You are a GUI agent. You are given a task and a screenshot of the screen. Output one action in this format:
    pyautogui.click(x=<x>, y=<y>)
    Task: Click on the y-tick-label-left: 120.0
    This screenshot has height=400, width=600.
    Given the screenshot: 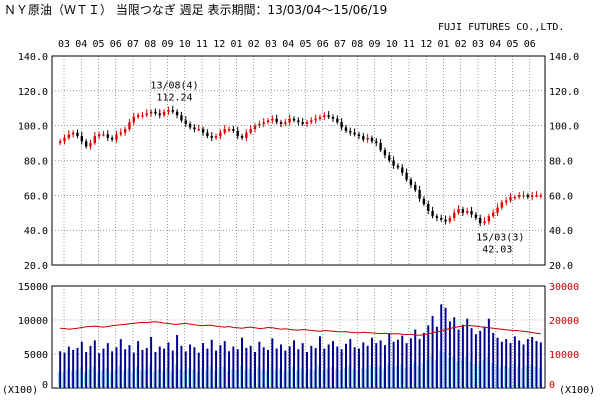 What is the action you would take?
    pyautogui.click(x=33, y=92)
    